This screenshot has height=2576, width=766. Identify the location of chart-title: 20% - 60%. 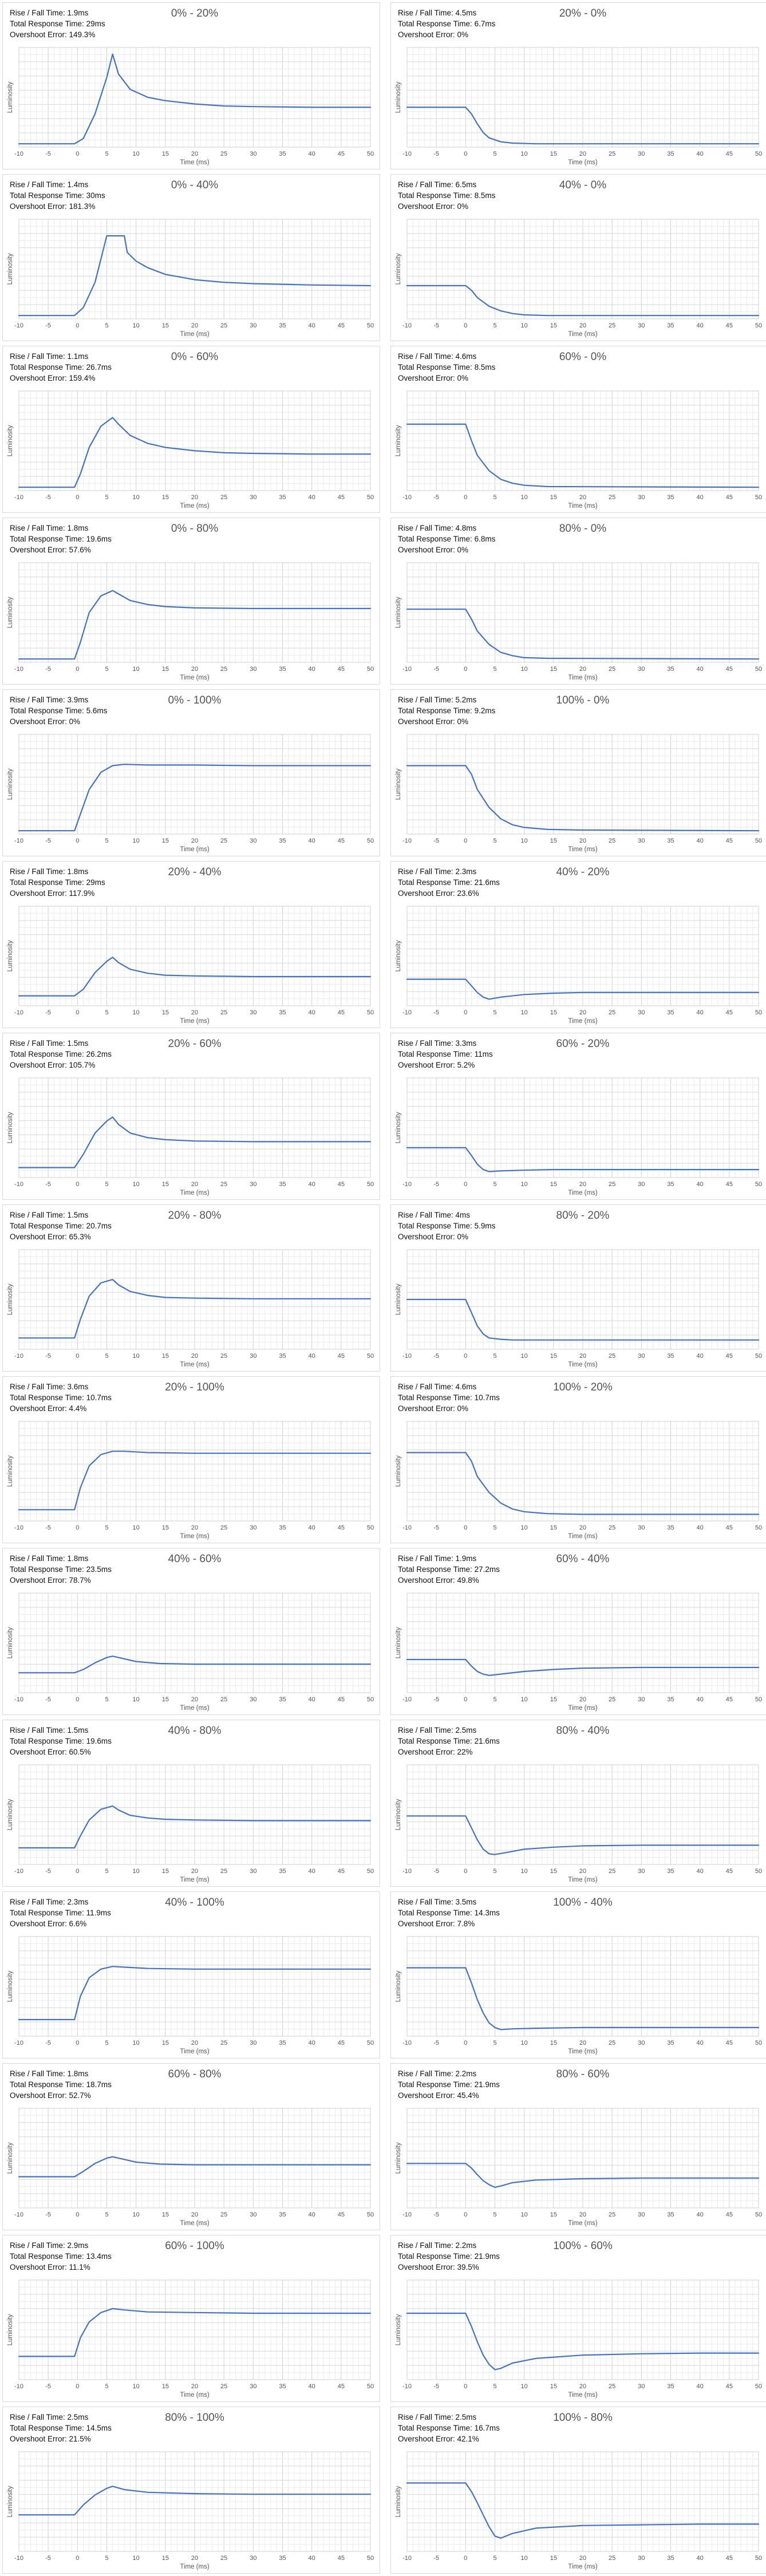
(195, 1044).